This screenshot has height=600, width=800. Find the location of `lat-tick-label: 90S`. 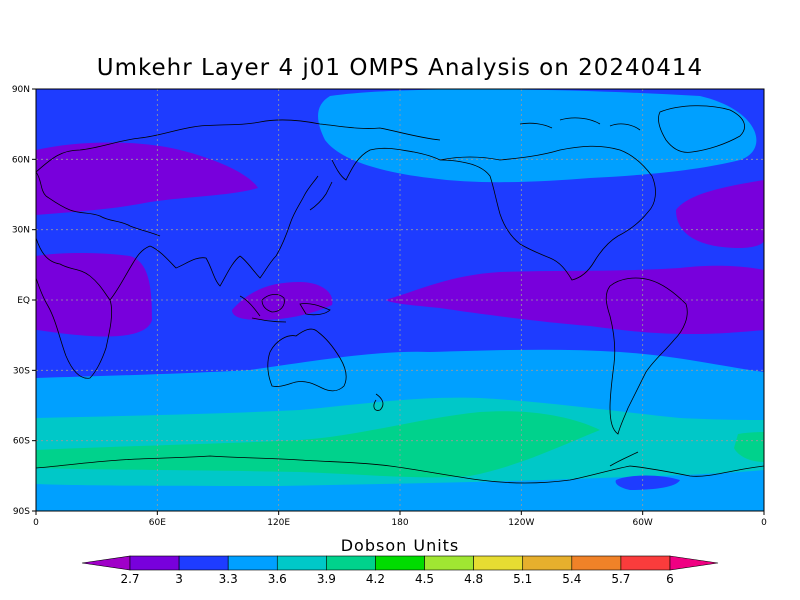

lat-tick-label: 90S is located at coordinates (21, 512).